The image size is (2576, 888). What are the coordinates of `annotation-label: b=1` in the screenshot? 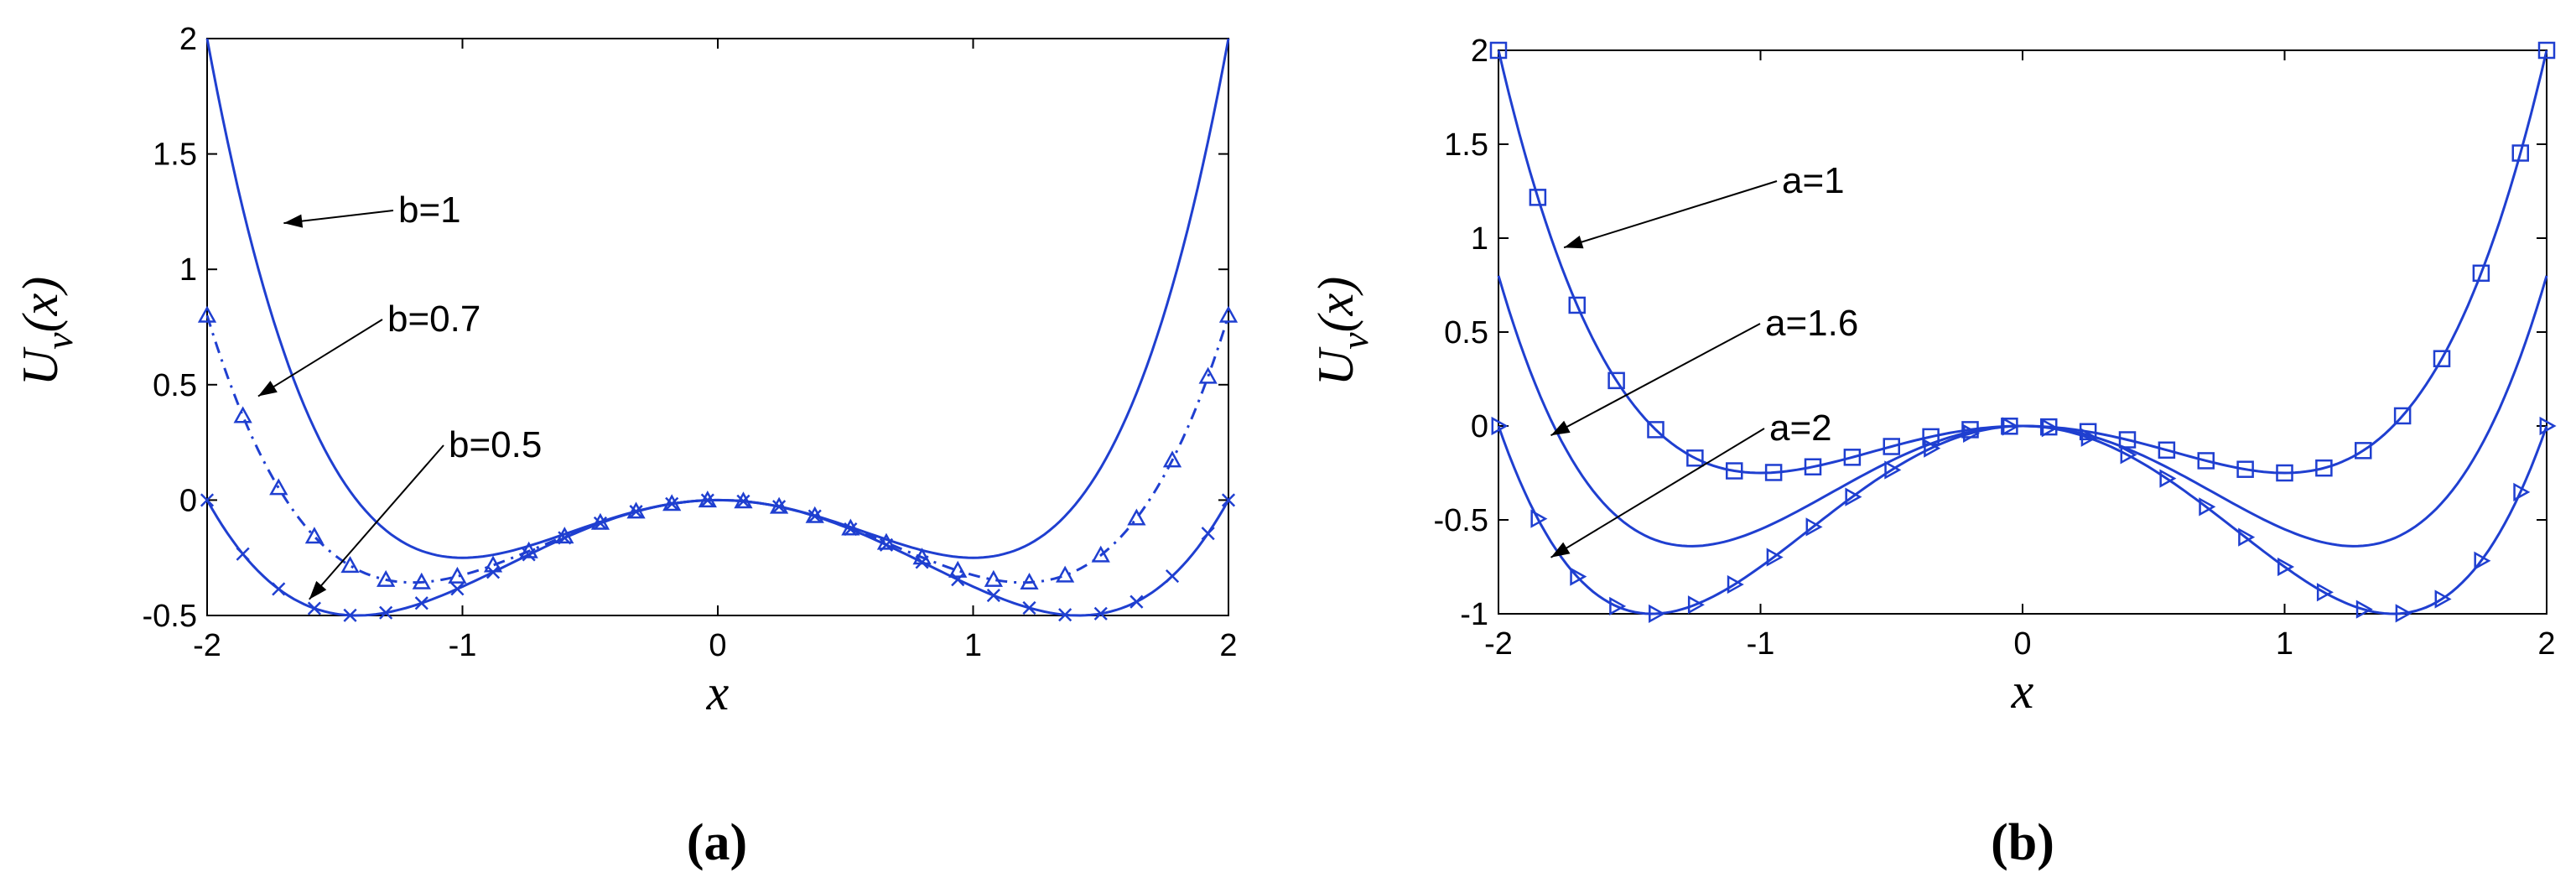 It's located at (429, 210).